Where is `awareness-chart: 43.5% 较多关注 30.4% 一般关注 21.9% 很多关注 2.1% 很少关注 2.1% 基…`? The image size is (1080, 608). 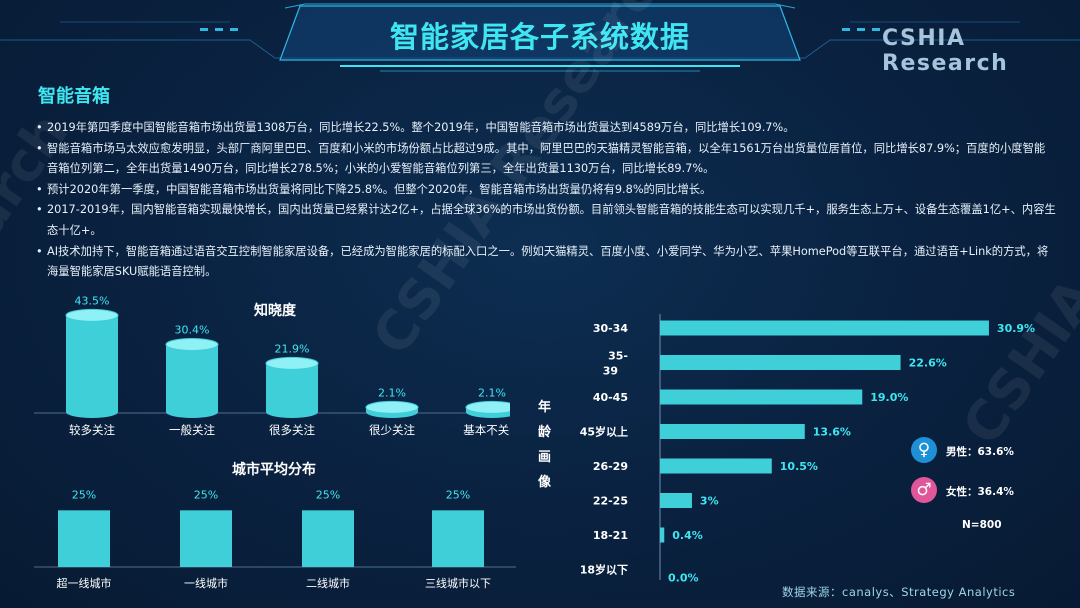
awareness-chart: 43.5% 较多关注 30.4% 一般关注 21.9% 很多关注 2.1% 很少关注 2.1% 基… is located at coordinates (272, 365).